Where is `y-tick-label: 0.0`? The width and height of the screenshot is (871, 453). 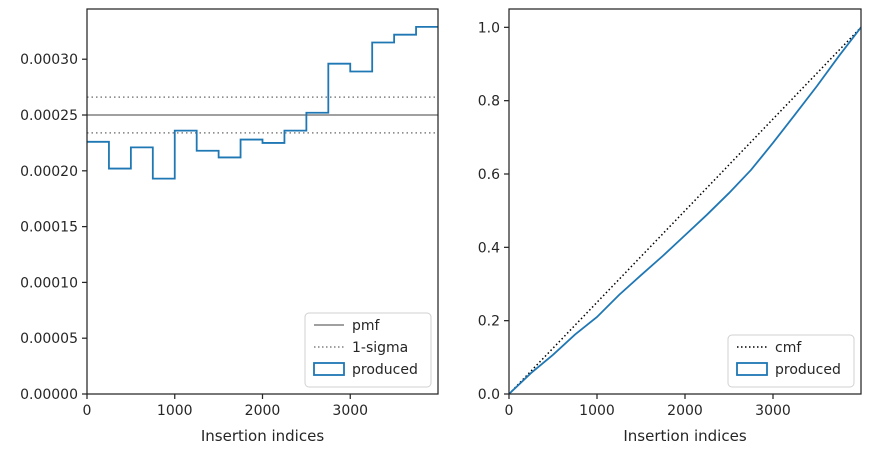 y-tick-label: 0.0 is located at coordinates (489, 395).